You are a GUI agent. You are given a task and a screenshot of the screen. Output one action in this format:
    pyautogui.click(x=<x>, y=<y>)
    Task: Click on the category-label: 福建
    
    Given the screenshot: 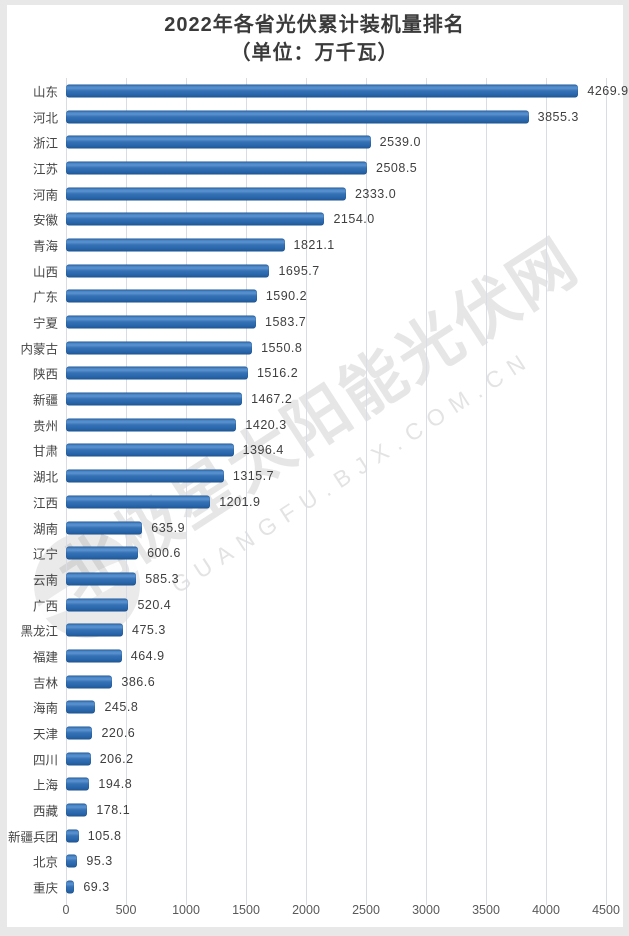 What is the action you would take?
    pyautogui.click(x=45, y=657)
    